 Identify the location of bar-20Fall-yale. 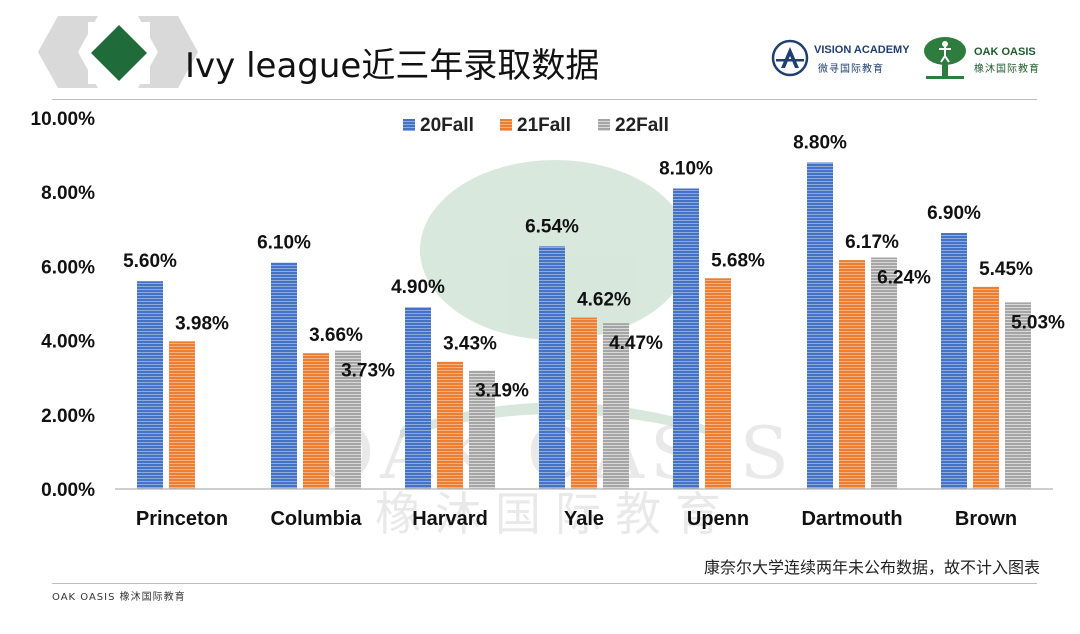
(552, 367).